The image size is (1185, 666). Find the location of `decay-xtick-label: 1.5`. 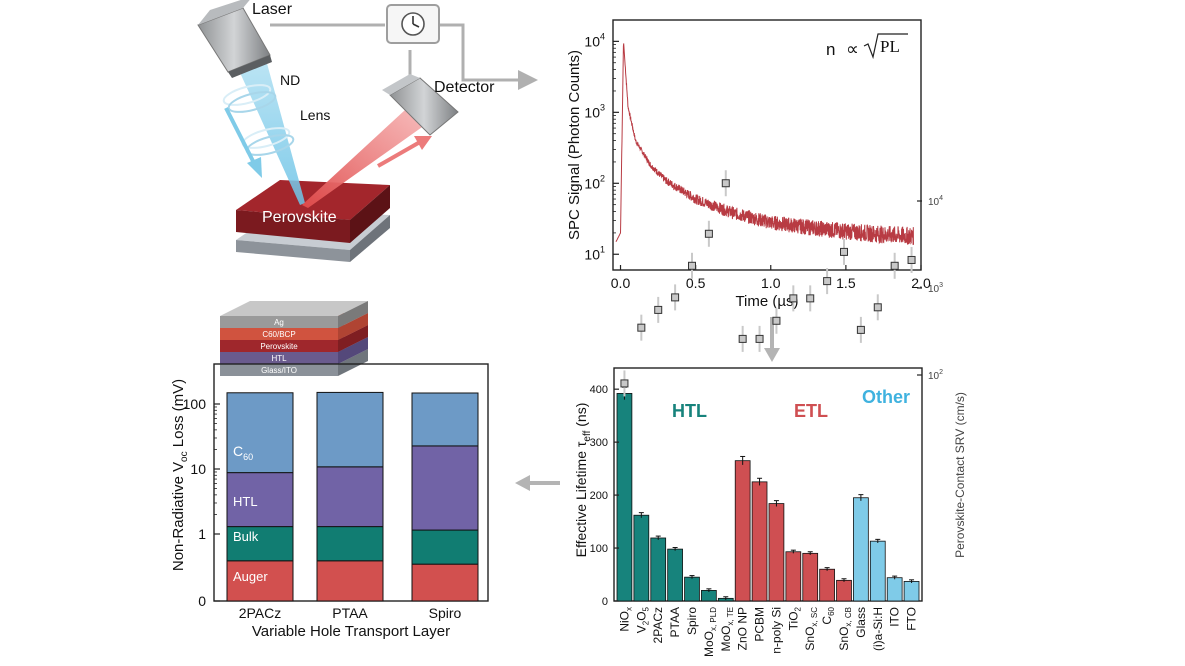

decay-xtick-label: 1.5 is located at coordinates (846, 283).